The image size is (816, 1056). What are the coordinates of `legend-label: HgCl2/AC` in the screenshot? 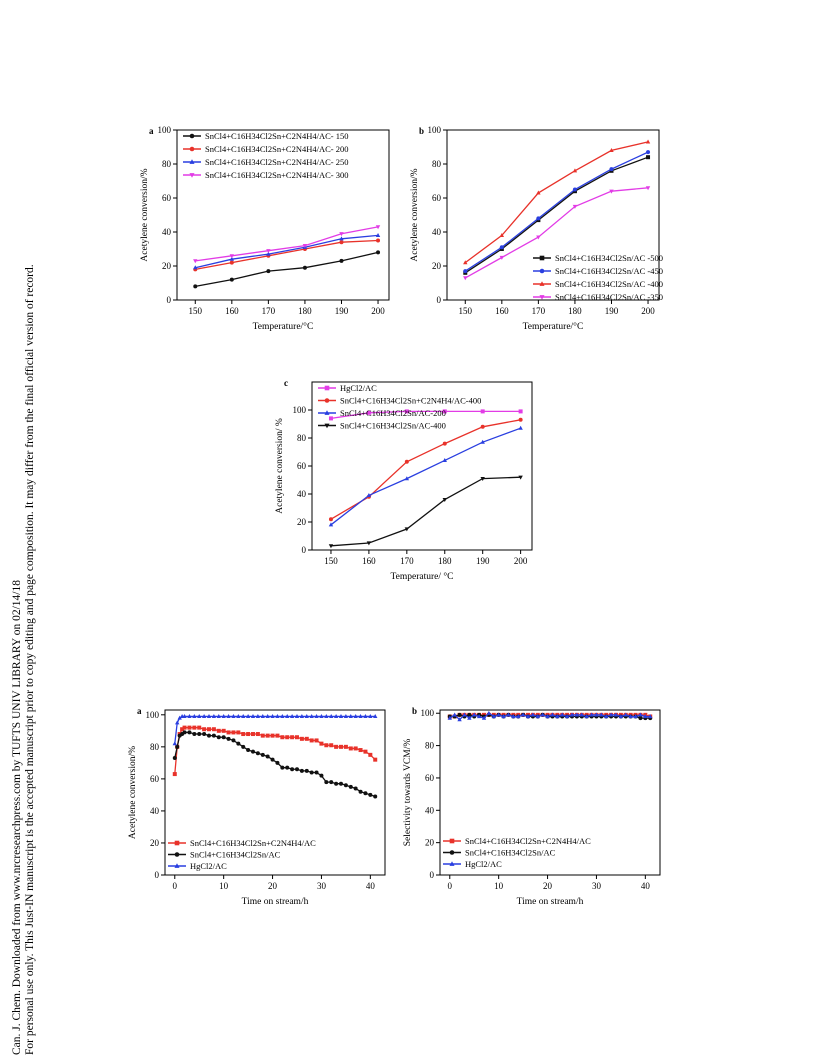 It's located at (483, 864).